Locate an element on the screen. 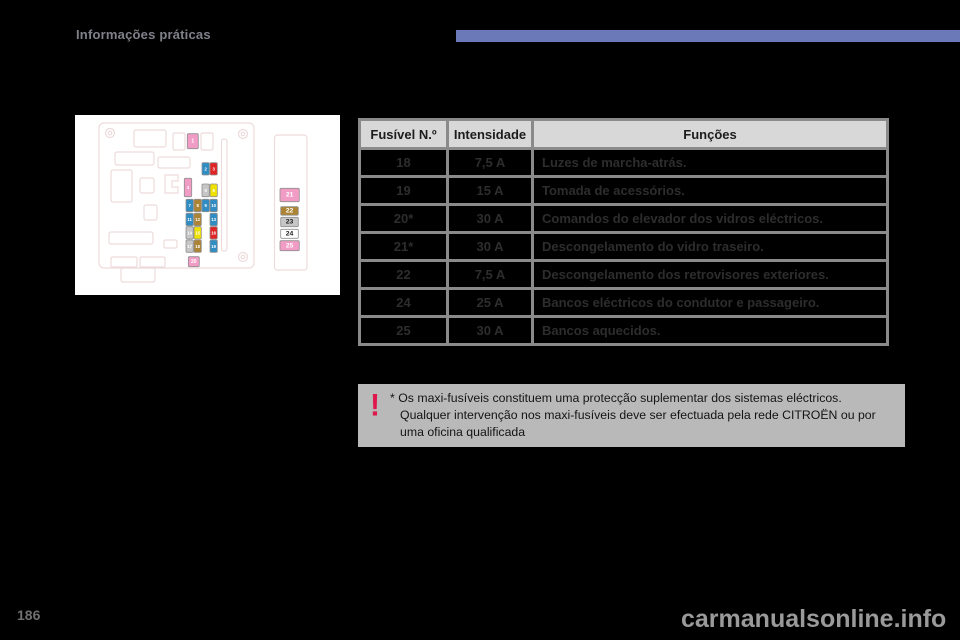  exclamation-icon: ! is located at coordinates (375, 405).